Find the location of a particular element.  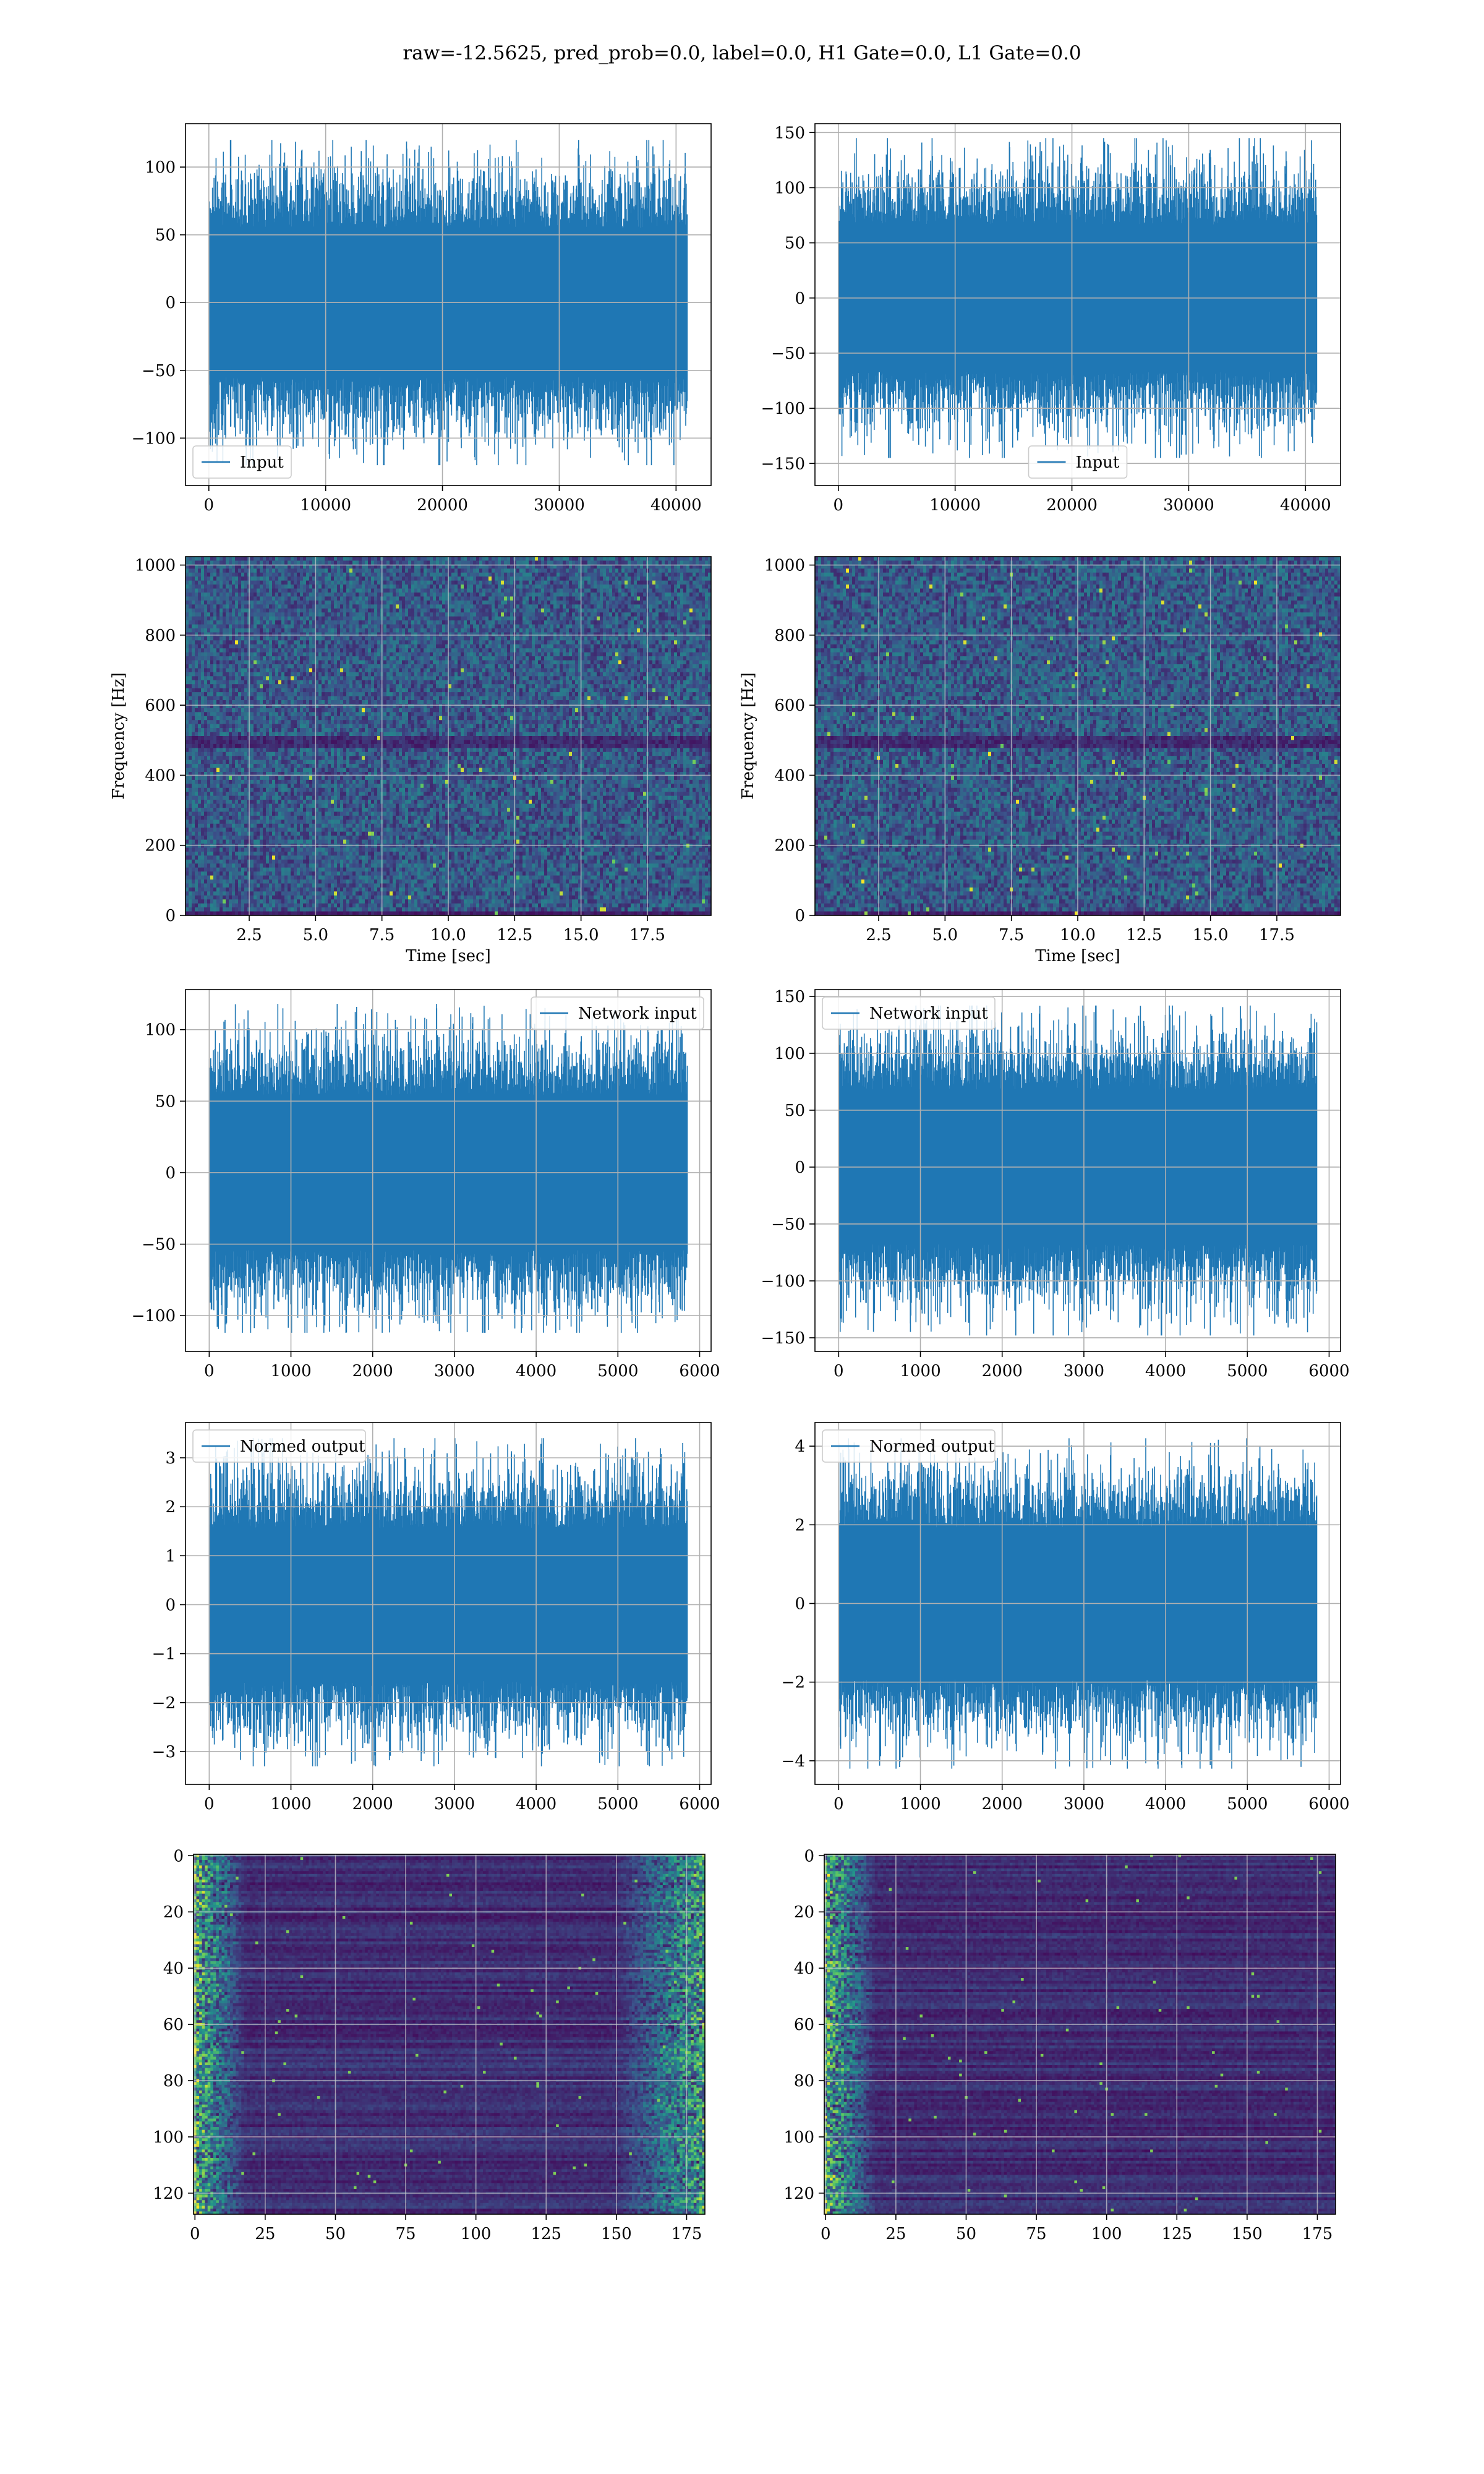

normed-output-left-xtick-label: 6000 is located at coordinates (699, 1804).